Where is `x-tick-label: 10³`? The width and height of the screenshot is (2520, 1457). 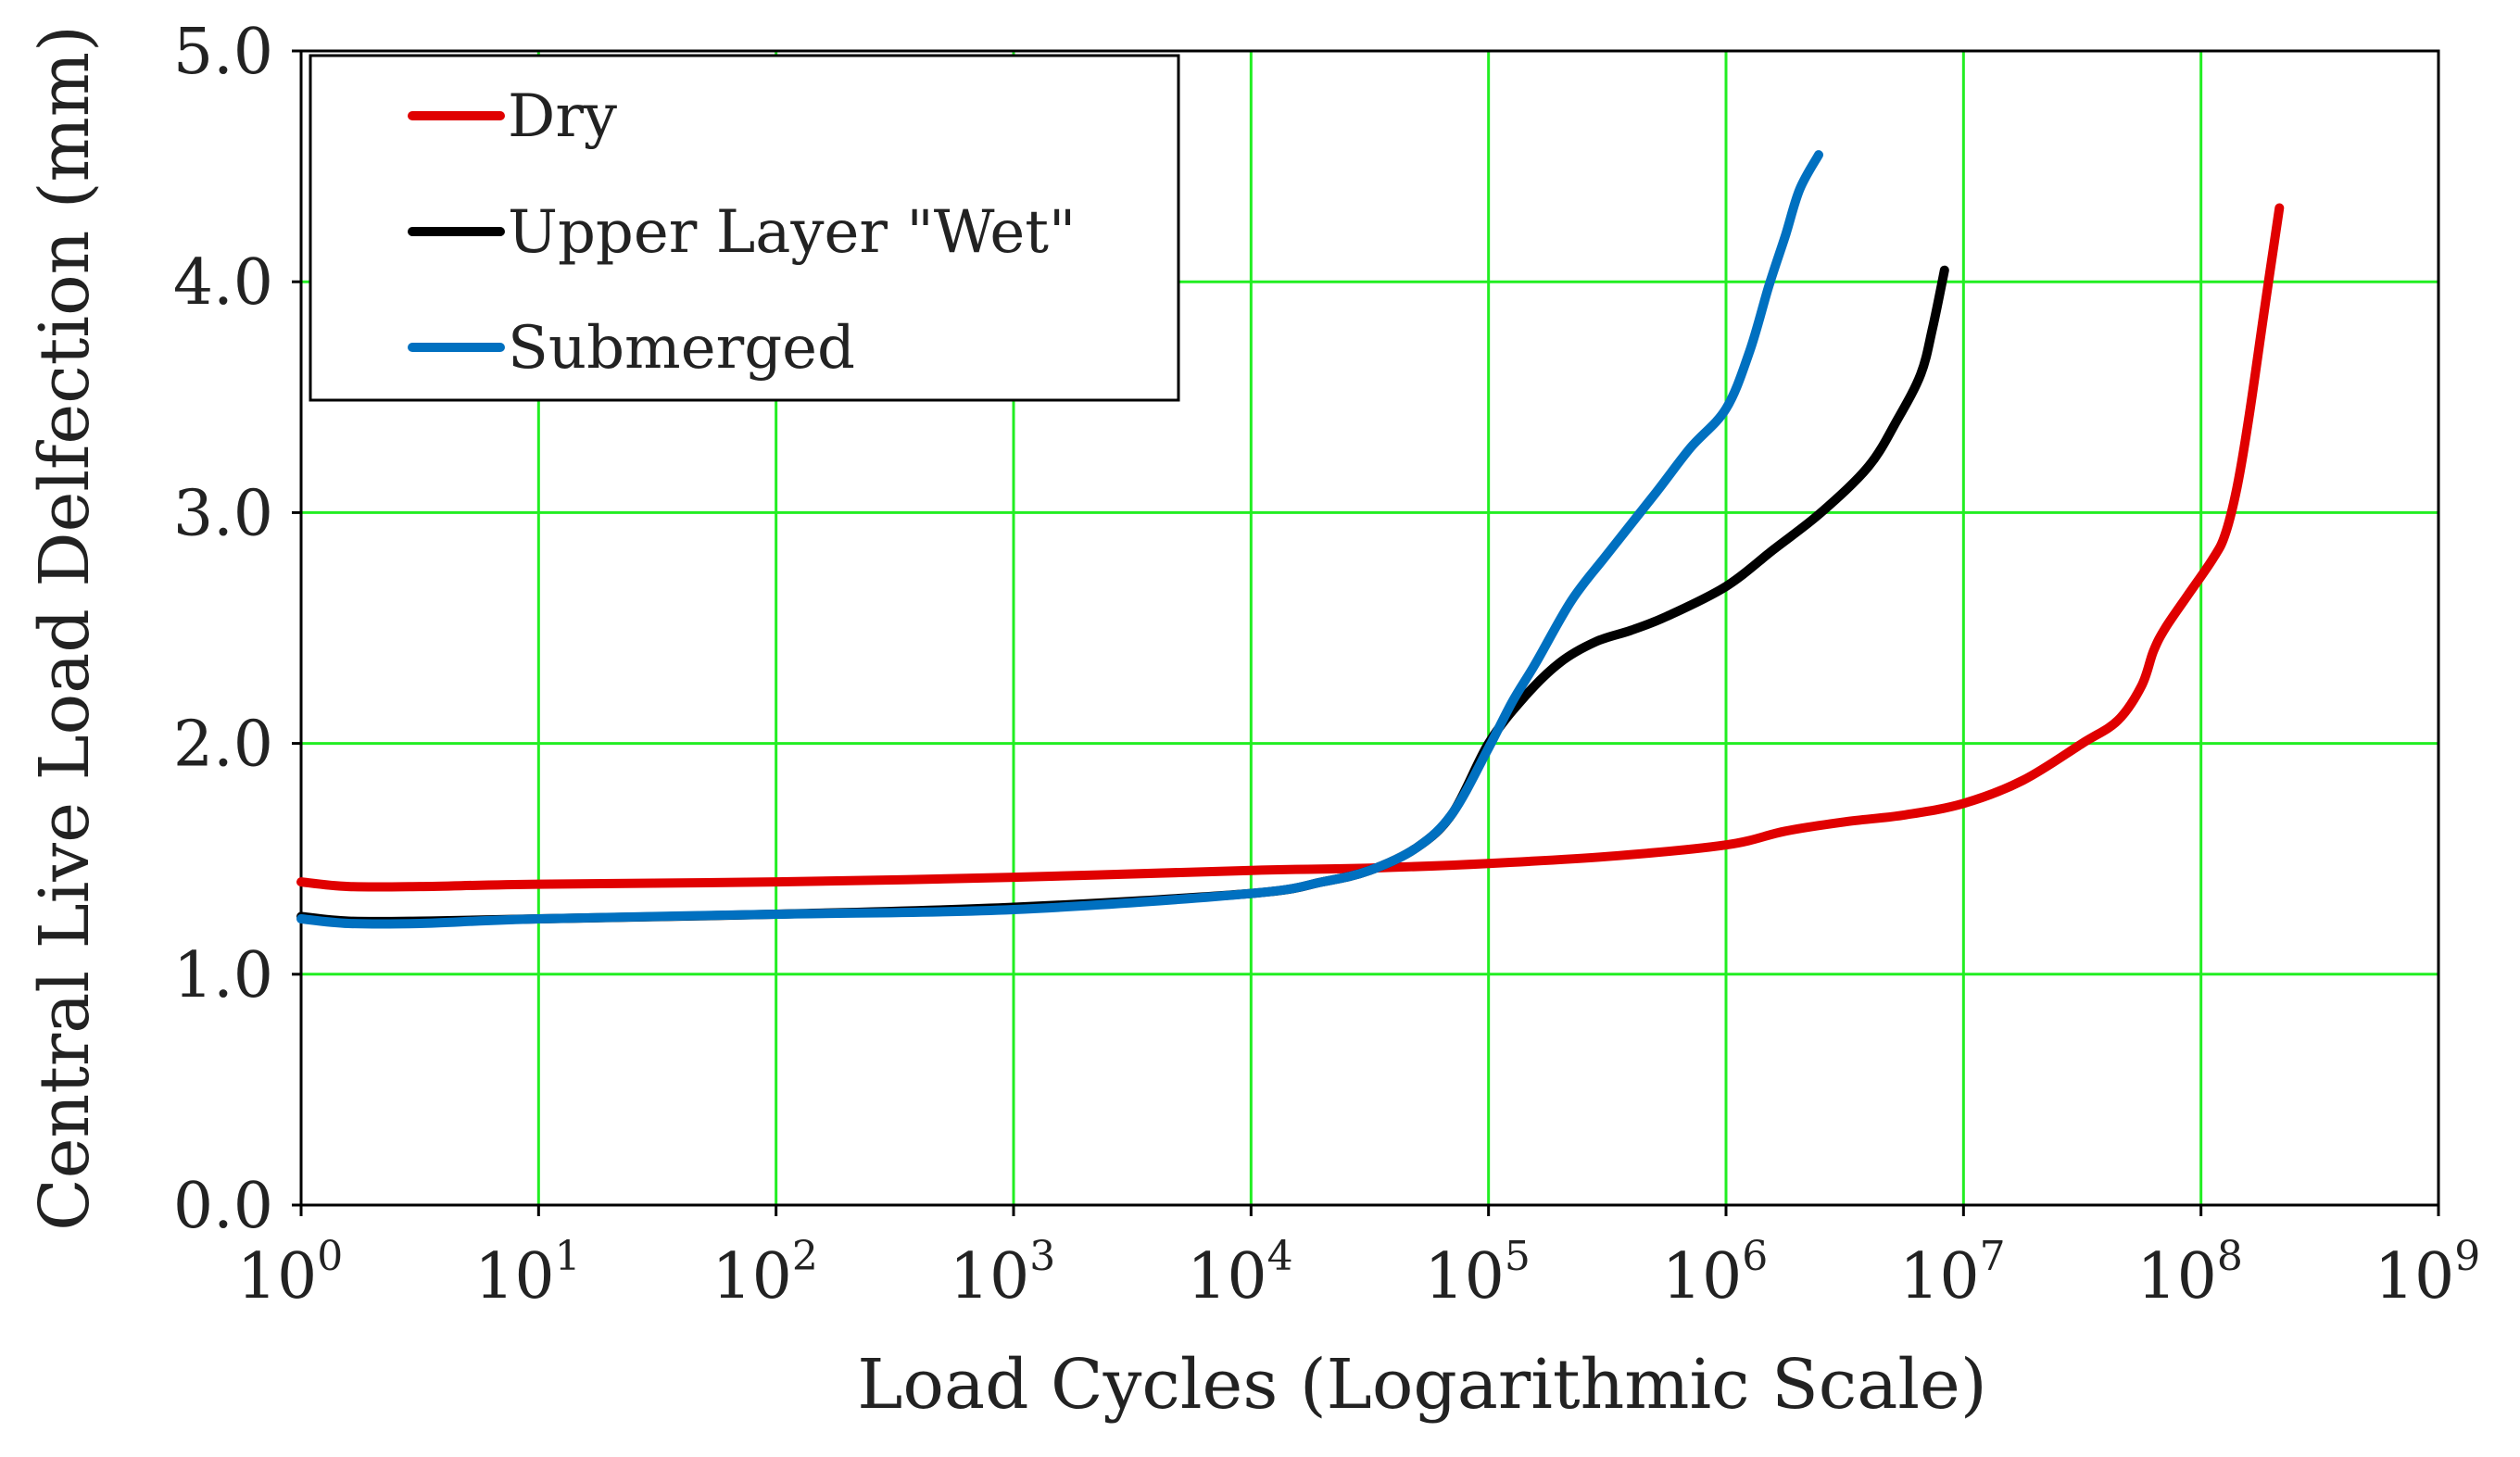
x-tick-label: 10³ is located at coordinates (1003, 1273).